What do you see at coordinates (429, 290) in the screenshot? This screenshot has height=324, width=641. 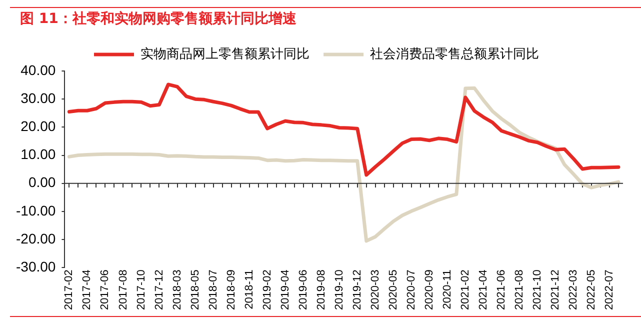 I see `x-tick-label: 2020-09` at bounding box center [429, 290].